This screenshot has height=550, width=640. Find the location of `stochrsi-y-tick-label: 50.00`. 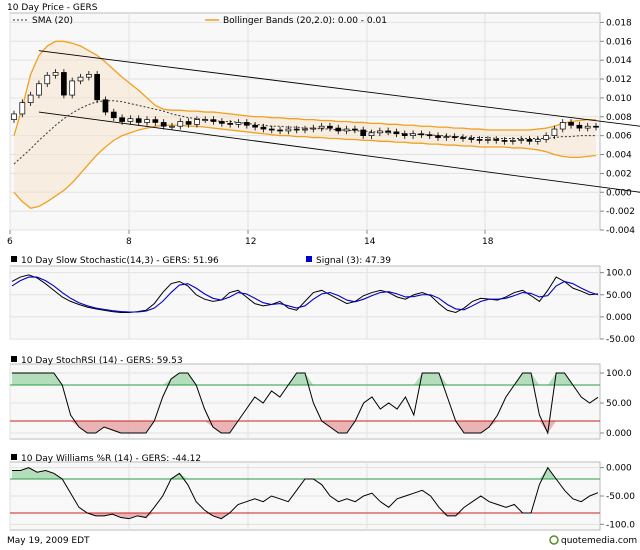

stochrsi-y-tick-label: 50.00 is located at coordinates (619, 404).